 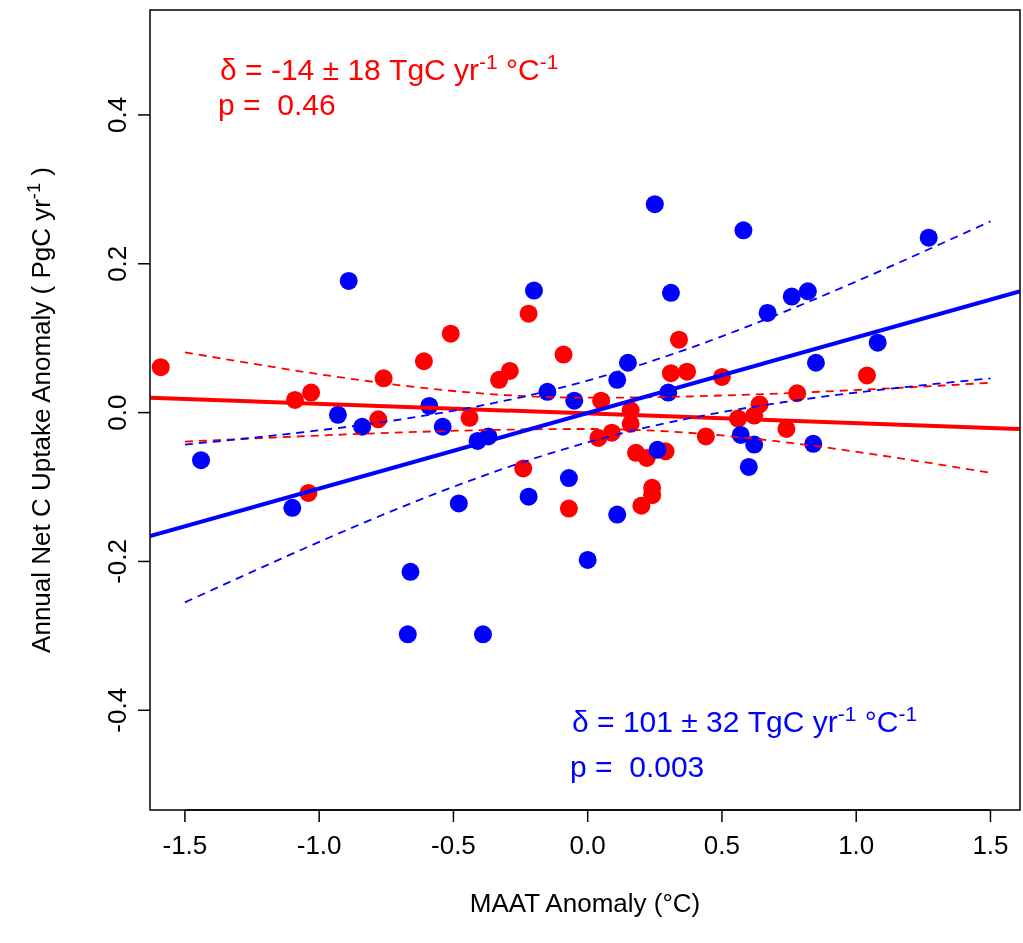 I want to click on x-tick-label: 1.5, so click(x=990, y=845).